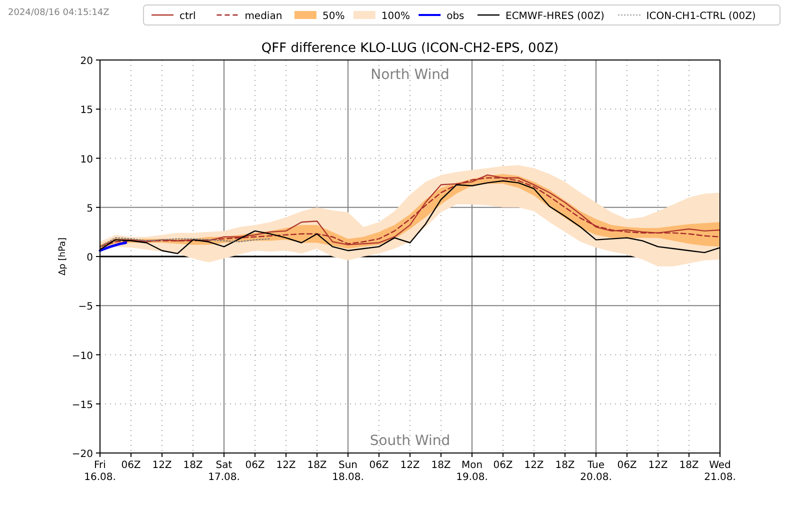  What do you see at coordinates (472, 471) in the screenshot?
I see `x-tick-label: Mon 19.08.` at bounding box center [472, 471].